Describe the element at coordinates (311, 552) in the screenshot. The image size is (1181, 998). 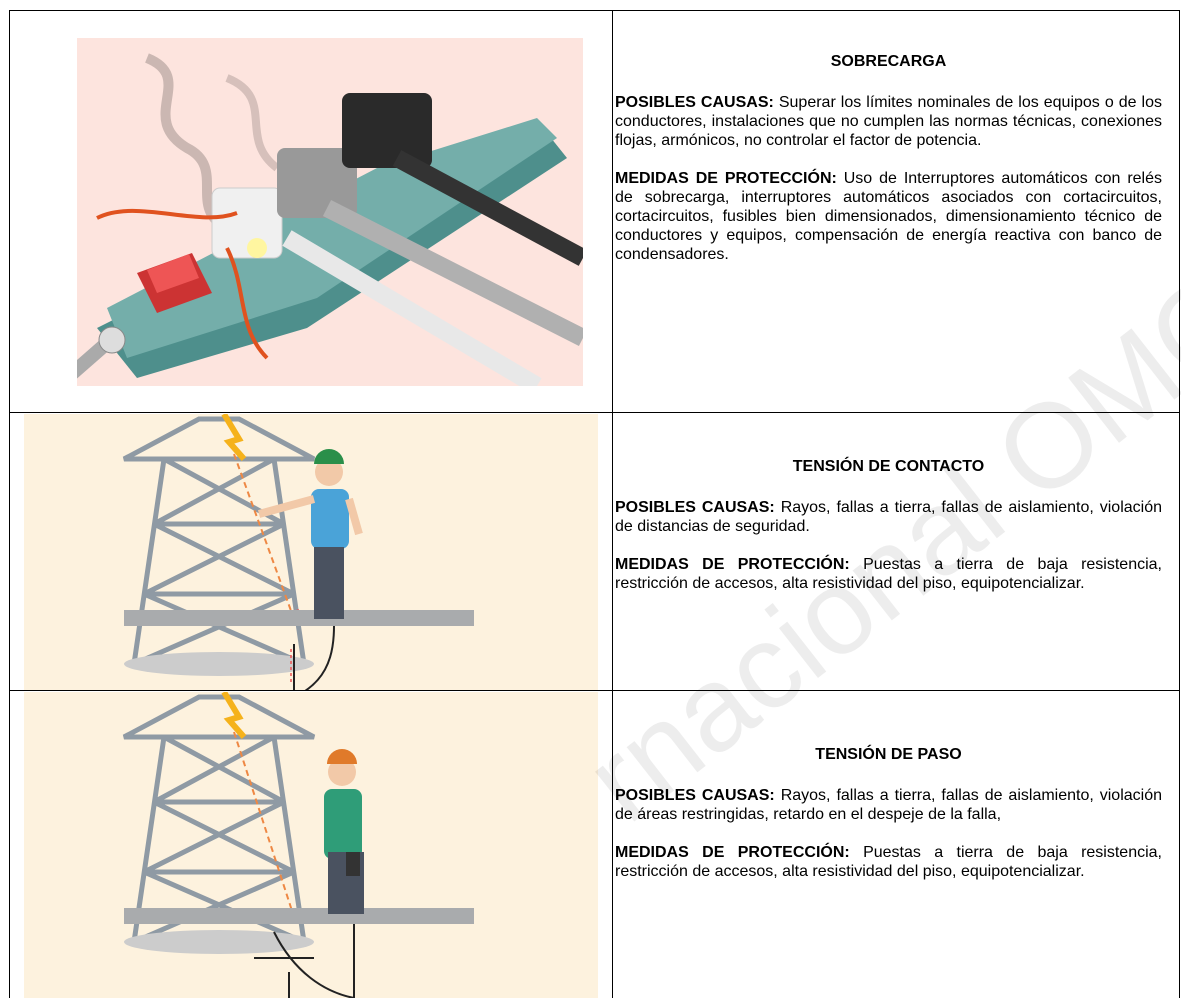
I see `contact-voltage-illustration` at that location.